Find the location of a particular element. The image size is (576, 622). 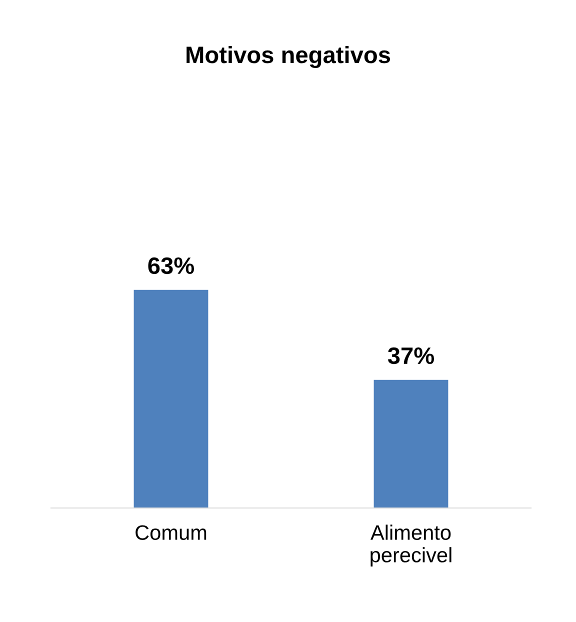

chart-title: Motivos negativos is located at coordinates (288, 57).